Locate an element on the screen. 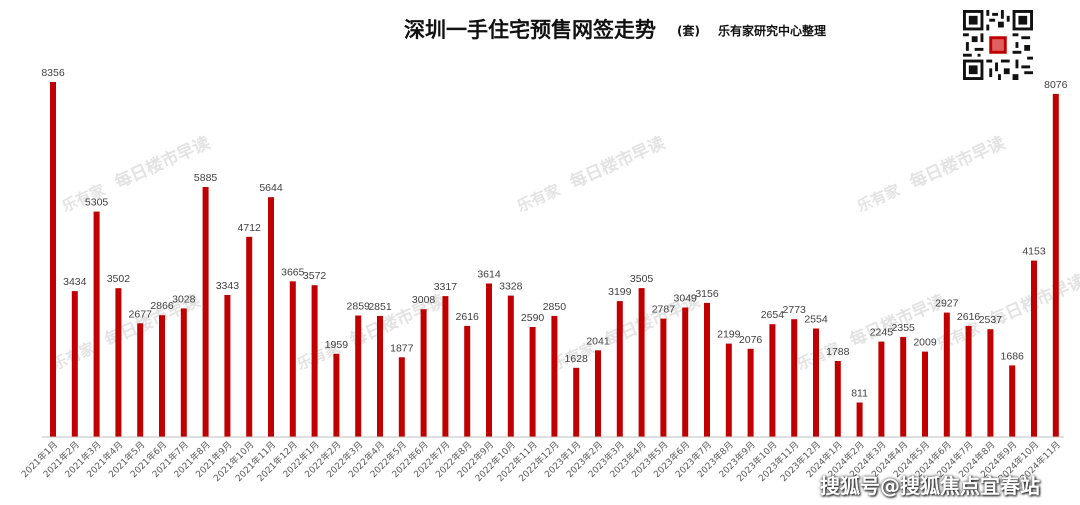  data-label: 3049 is located at coordinates (686, 299).